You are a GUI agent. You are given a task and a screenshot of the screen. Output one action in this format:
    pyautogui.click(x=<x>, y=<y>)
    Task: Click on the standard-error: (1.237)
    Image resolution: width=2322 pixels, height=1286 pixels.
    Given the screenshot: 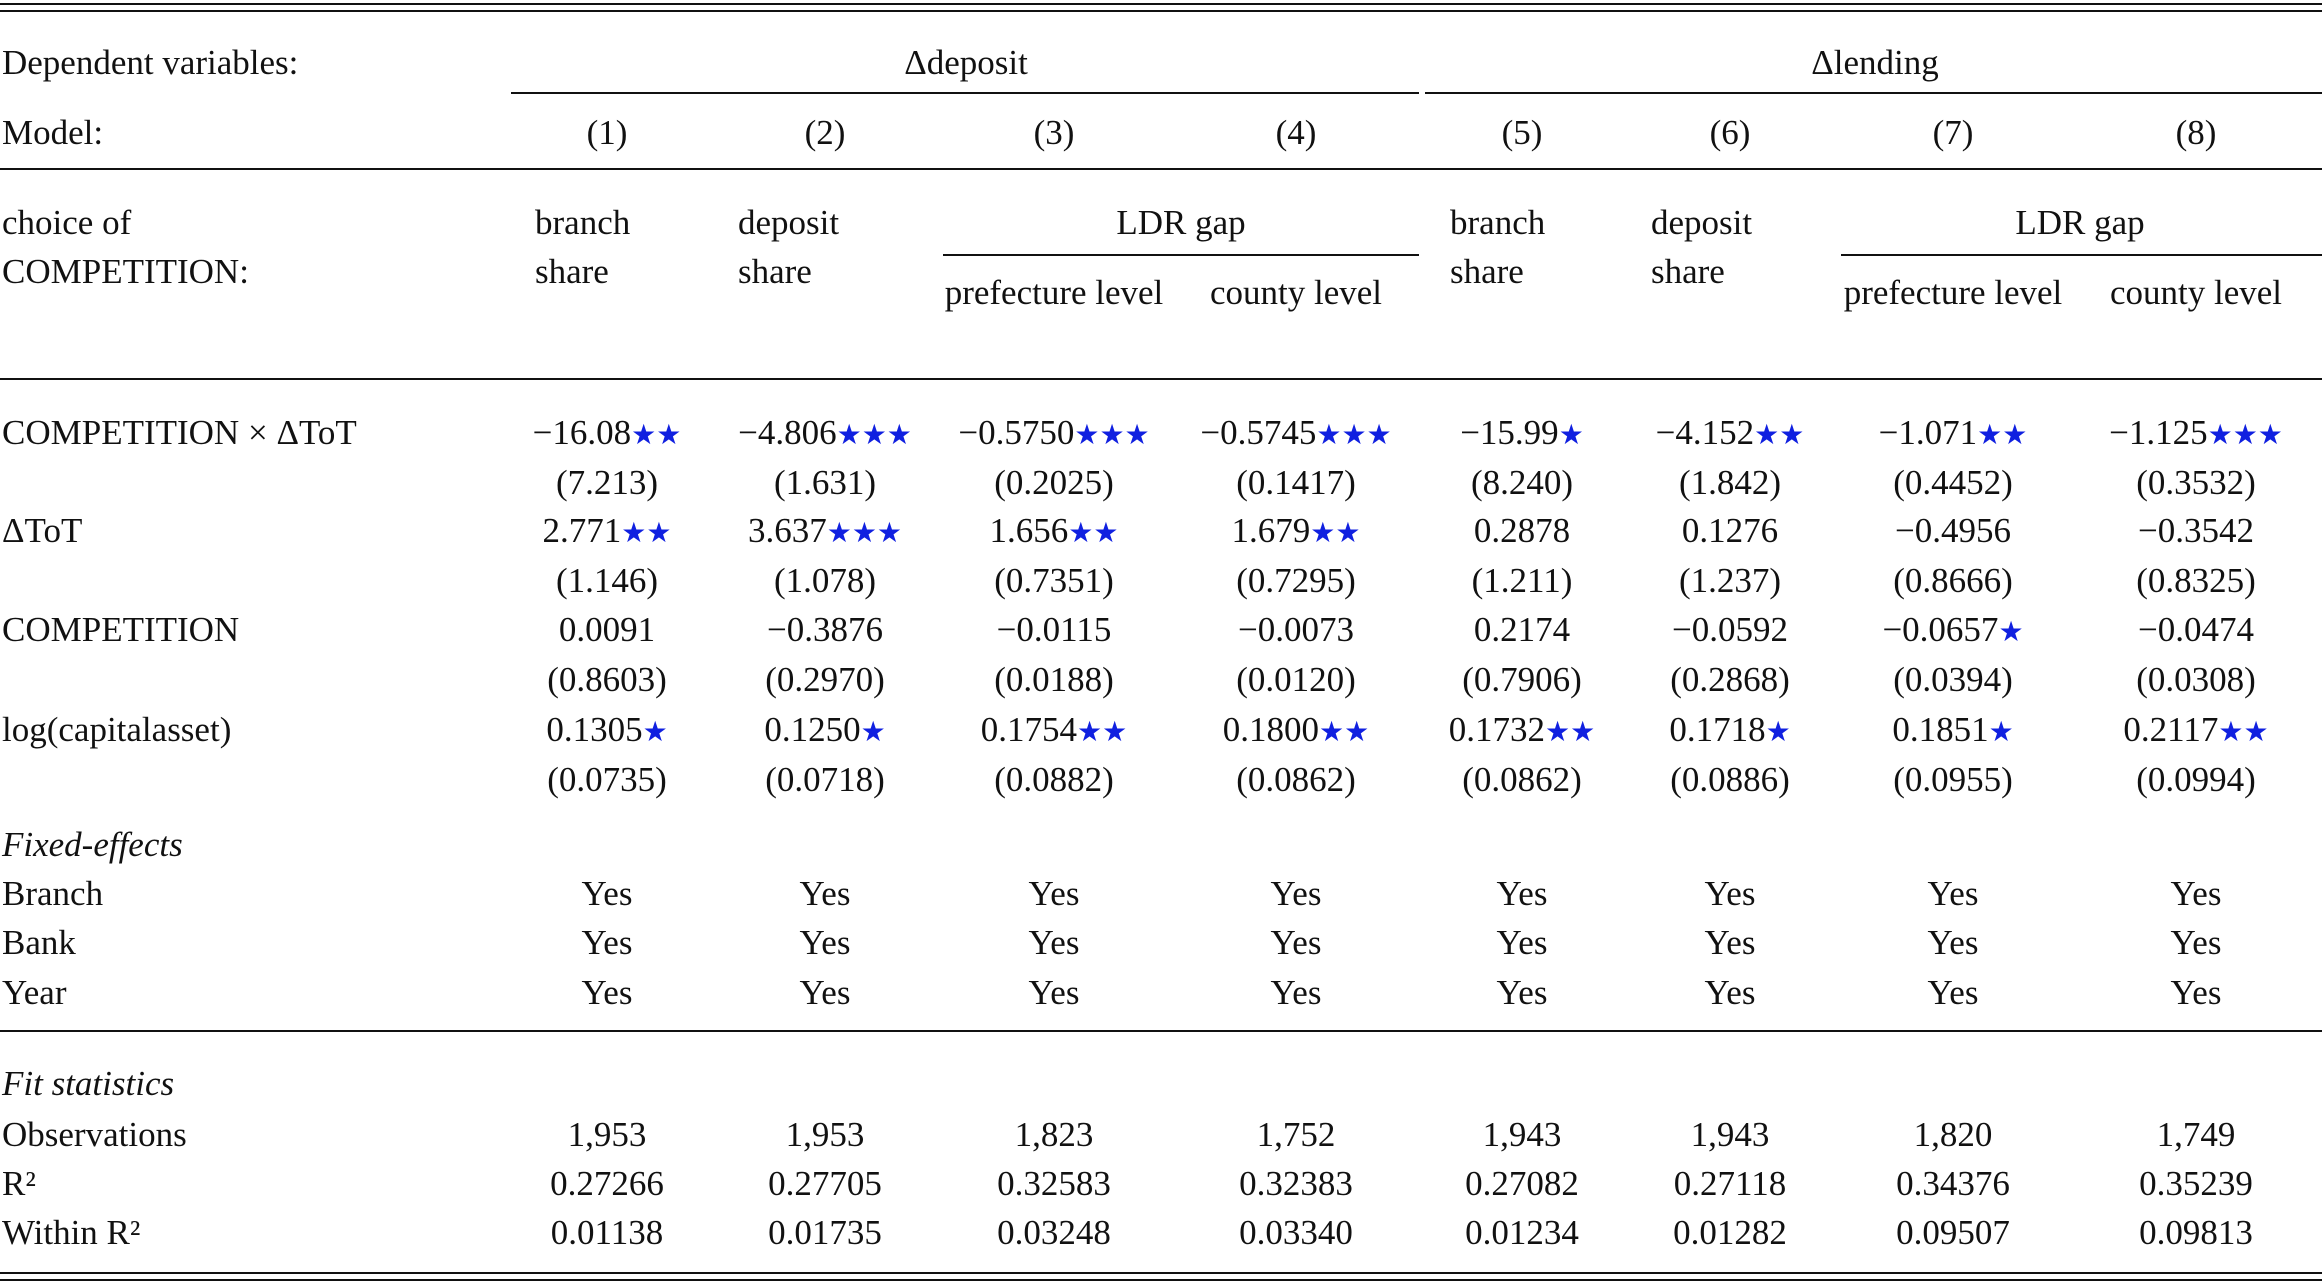 What is the action you would take?
    pyautogui.click(x=1730, y=580)
    